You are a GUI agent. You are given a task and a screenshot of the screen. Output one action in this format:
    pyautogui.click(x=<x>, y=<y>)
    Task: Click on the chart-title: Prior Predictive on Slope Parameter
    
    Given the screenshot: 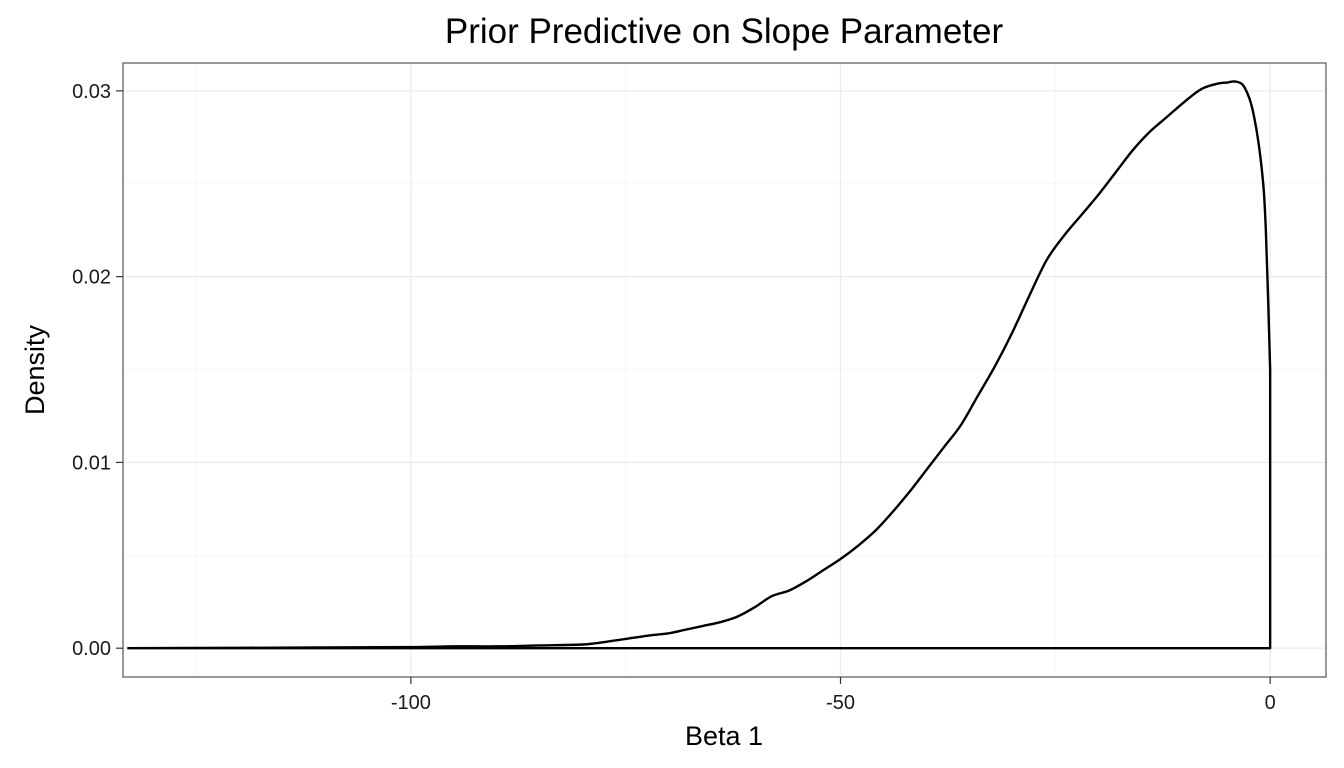 What is the action you would take?
    pyautogui.click(x=724, y=31)
    